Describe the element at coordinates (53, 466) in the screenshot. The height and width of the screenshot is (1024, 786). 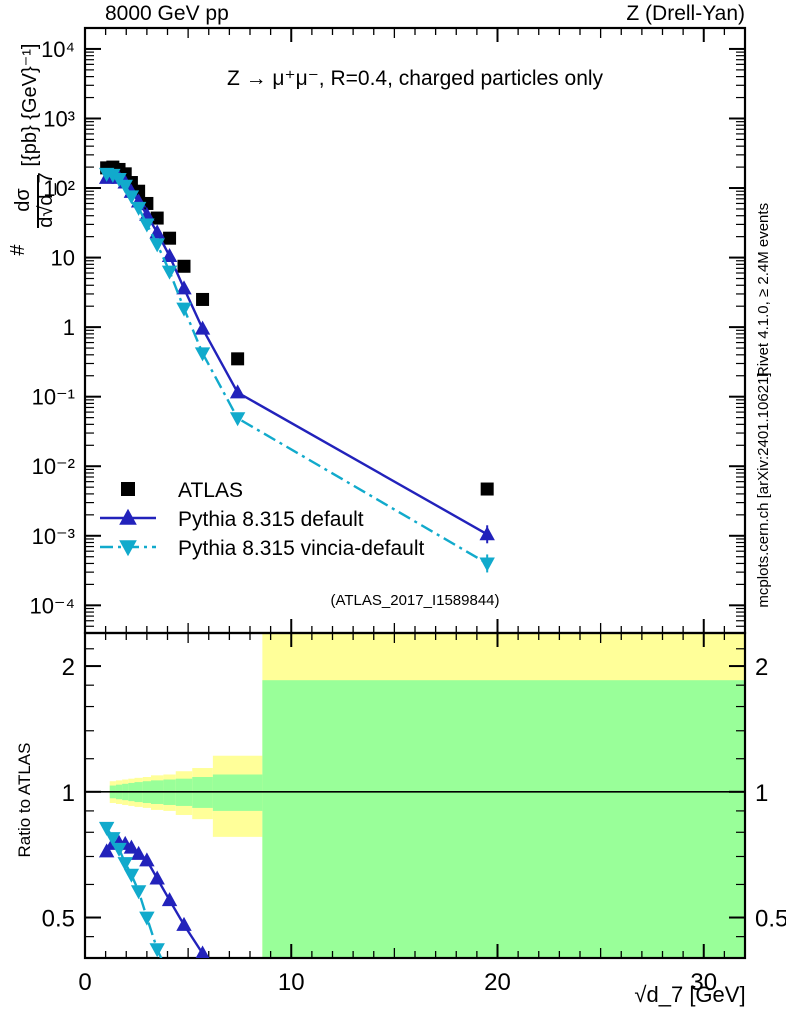
I see `y-tick-label: 10⁻²` at that location.